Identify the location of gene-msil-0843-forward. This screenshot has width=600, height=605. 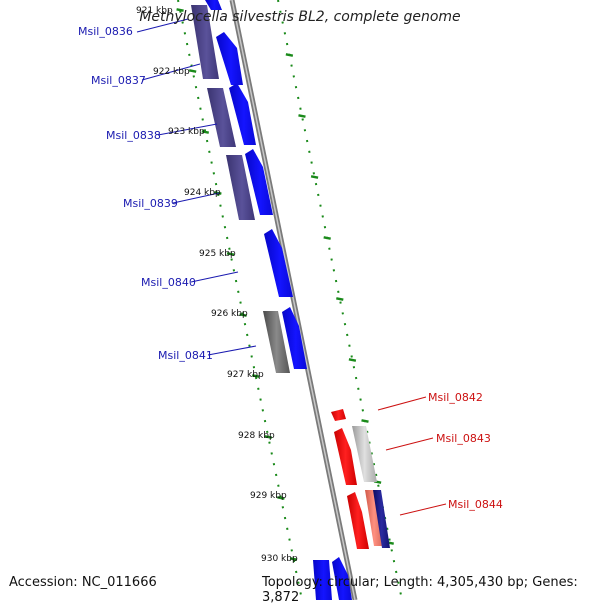
(345, 456).